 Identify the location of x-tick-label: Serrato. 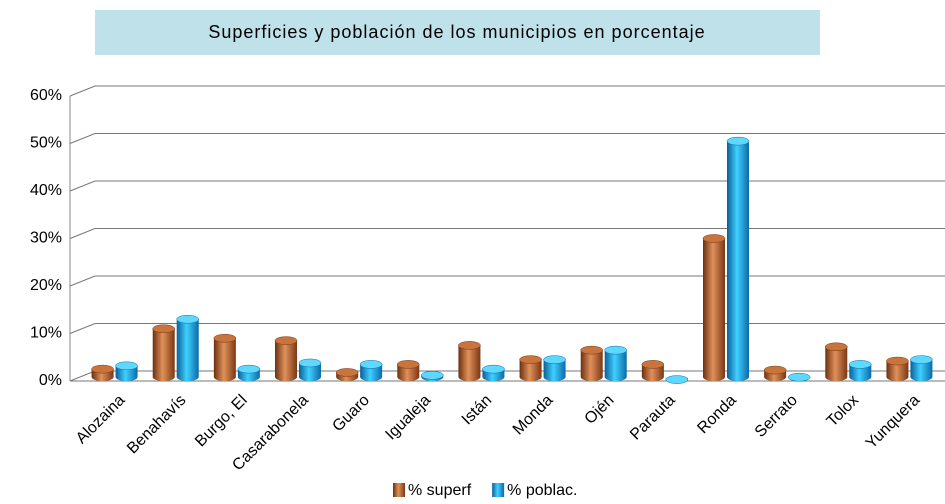
(776, 416).